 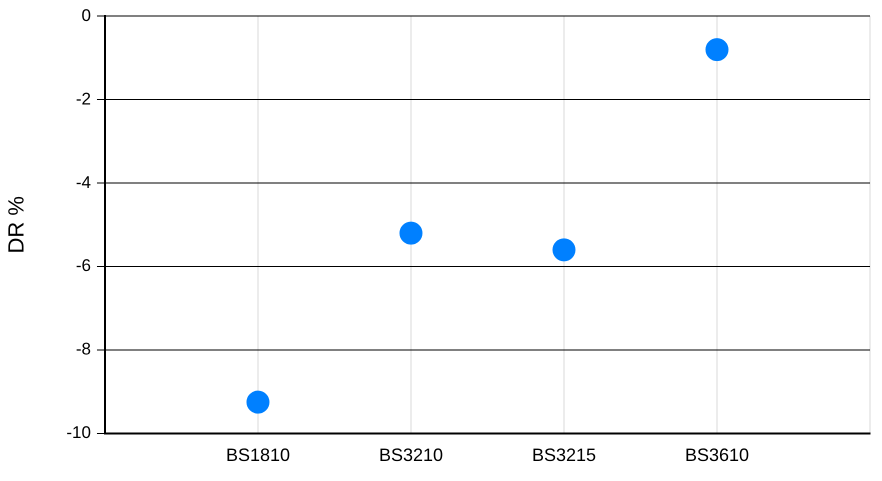 I want to click on y-tick-label: -4, so click(x=83, y=182).